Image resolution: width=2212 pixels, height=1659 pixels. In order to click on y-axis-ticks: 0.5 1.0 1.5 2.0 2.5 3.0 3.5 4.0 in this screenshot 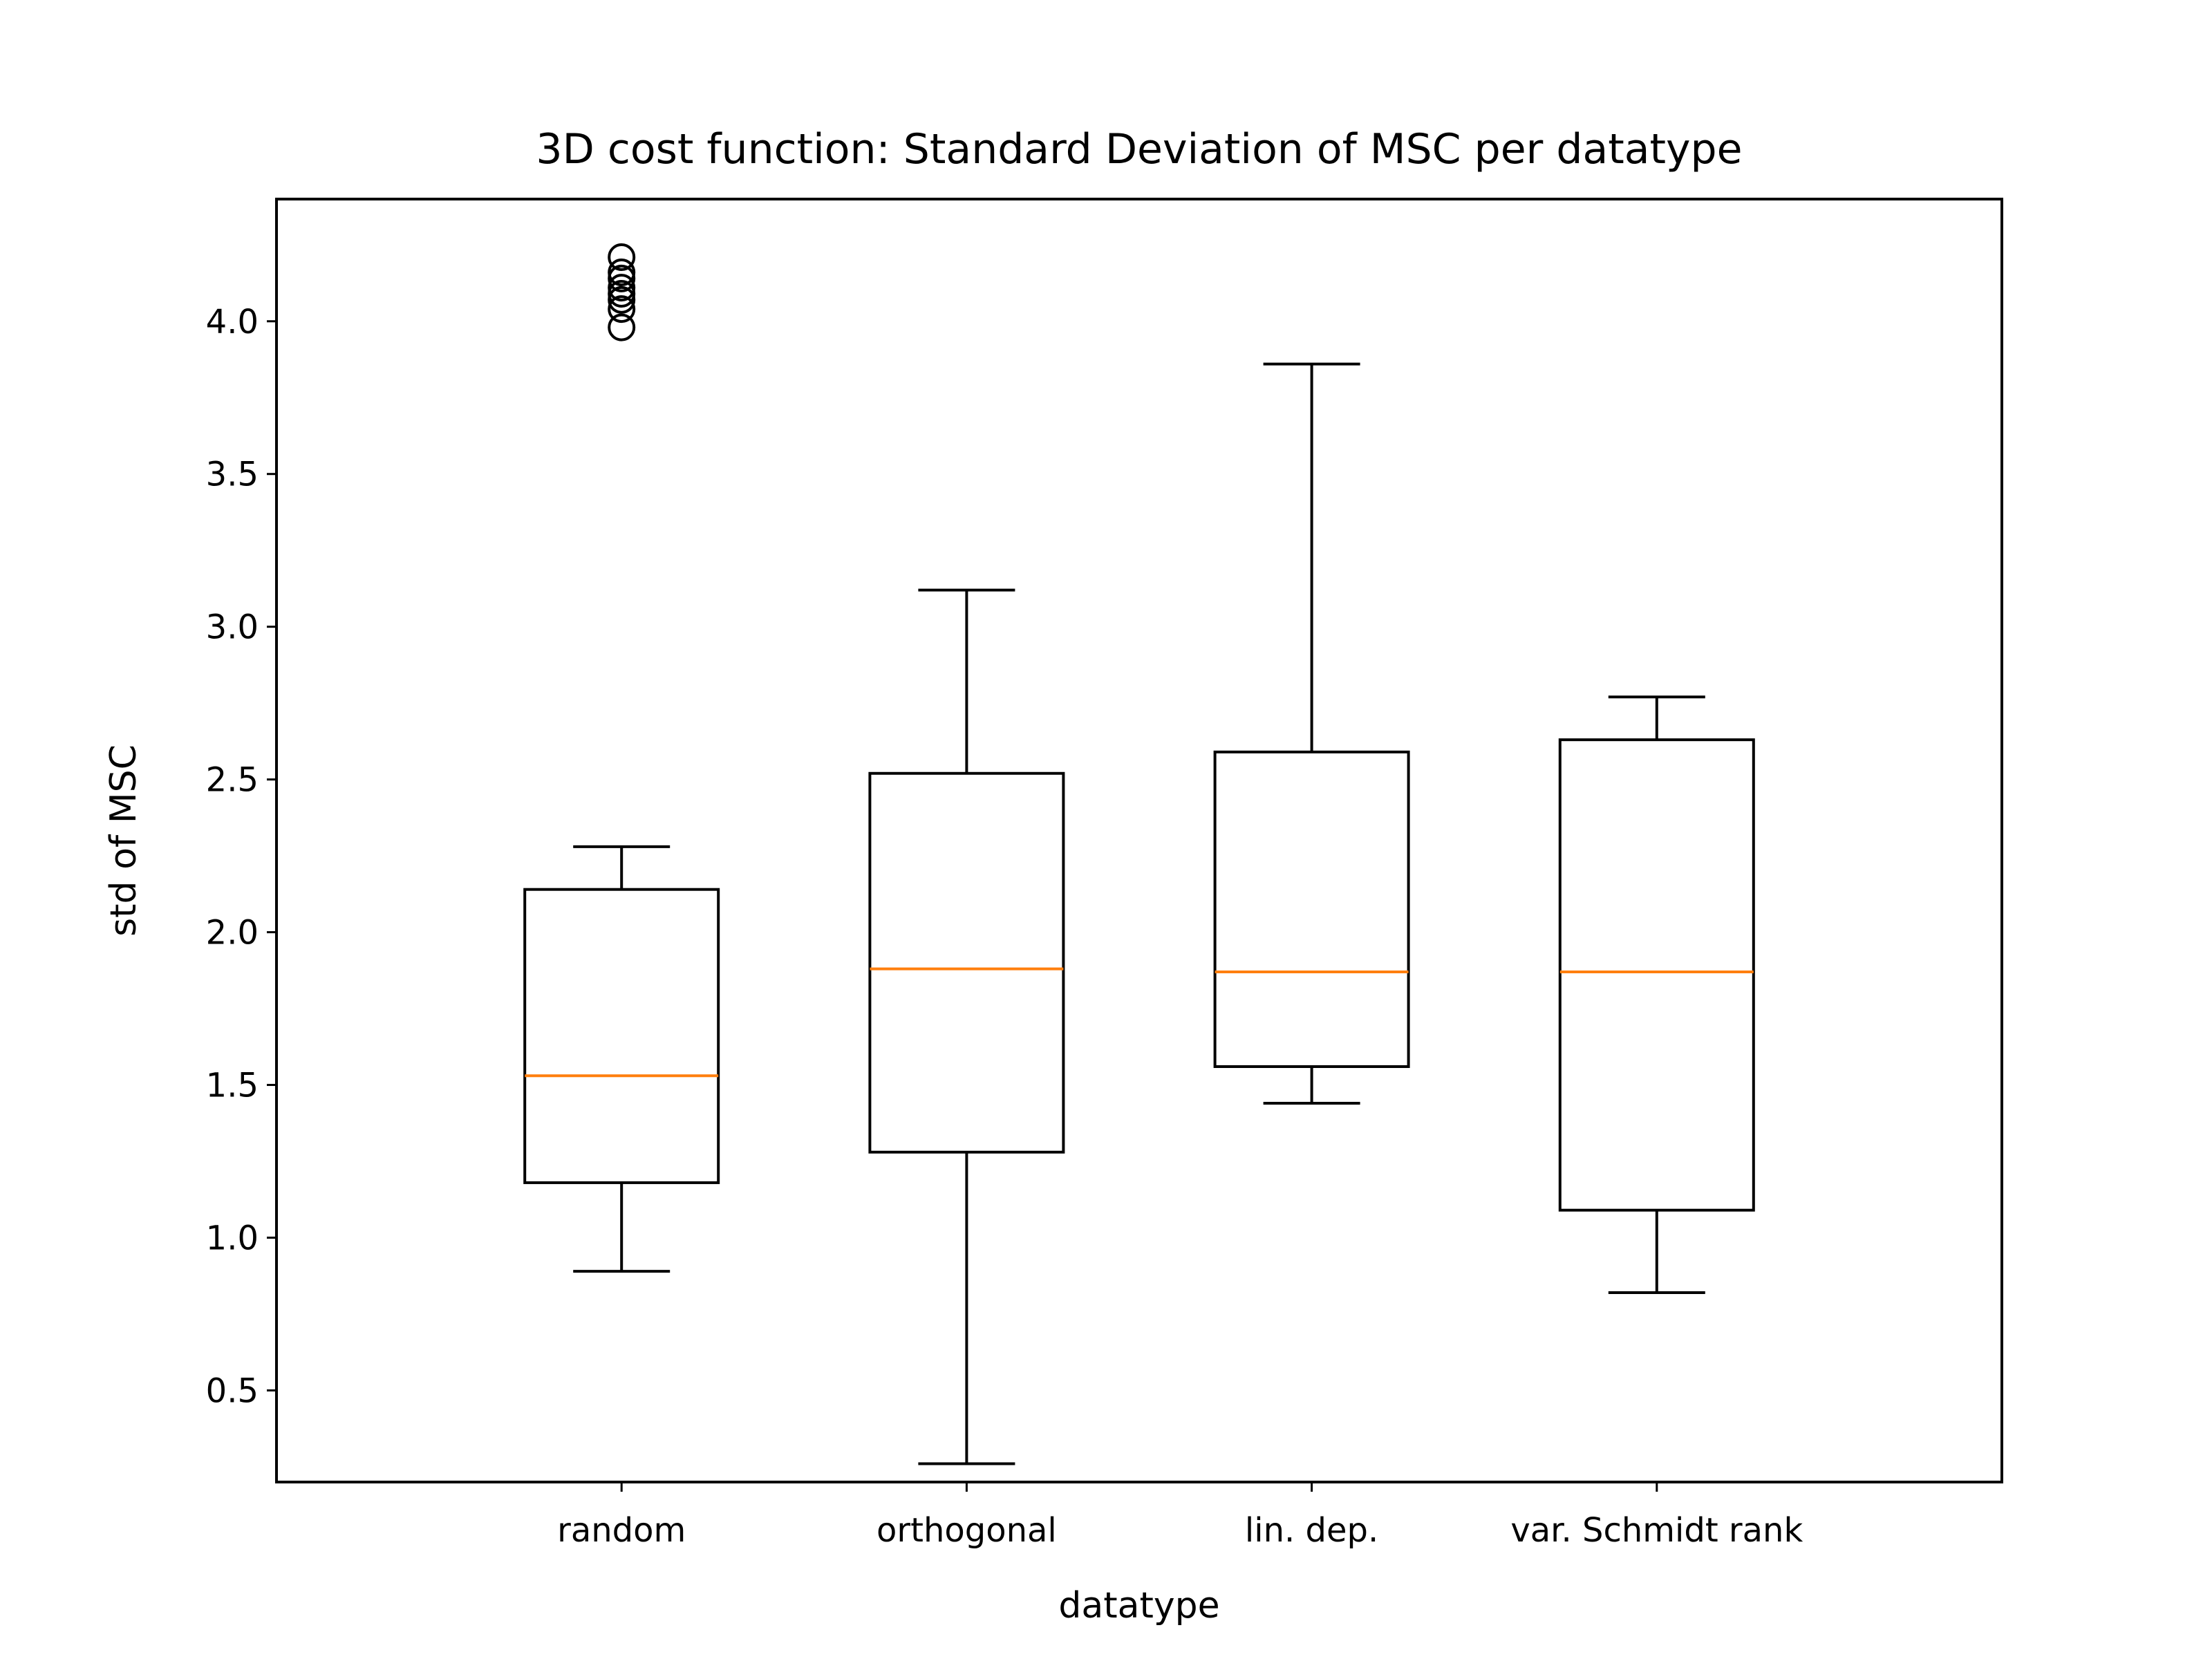, I will do `click(241, 856)`.